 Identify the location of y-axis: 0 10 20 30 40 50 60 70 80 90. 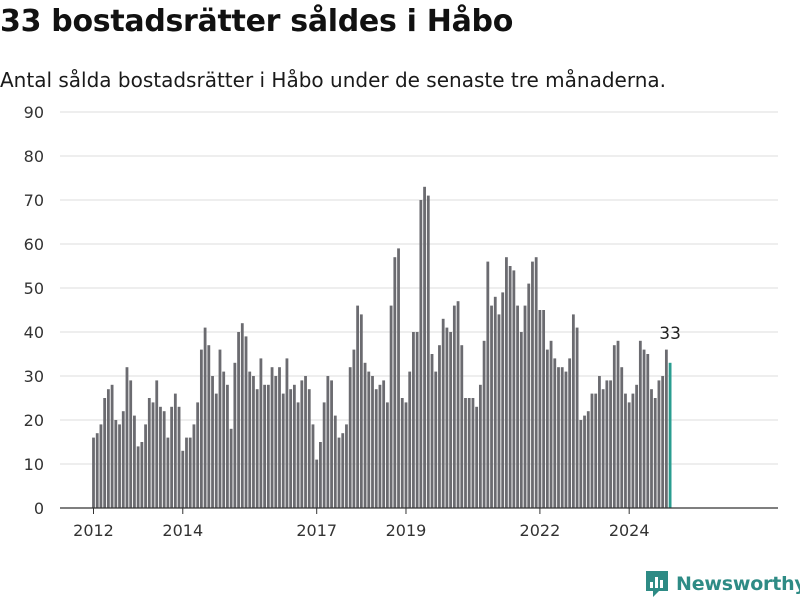
(34, 310).